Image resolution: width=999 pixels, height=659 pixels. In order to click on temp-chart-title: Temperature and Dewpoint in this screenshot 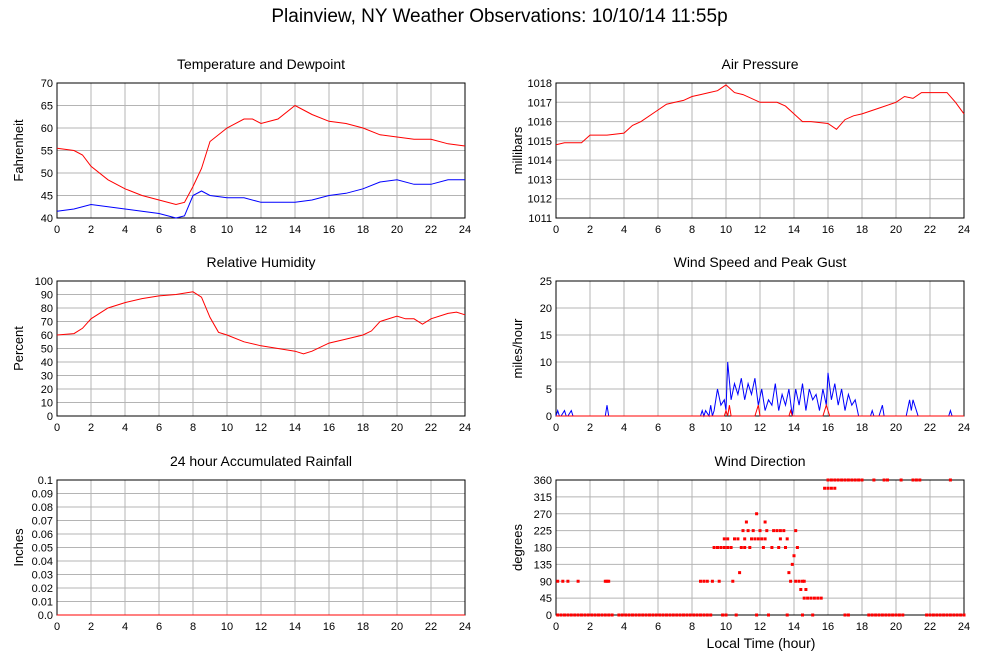, I will do `click(261, 64)`.